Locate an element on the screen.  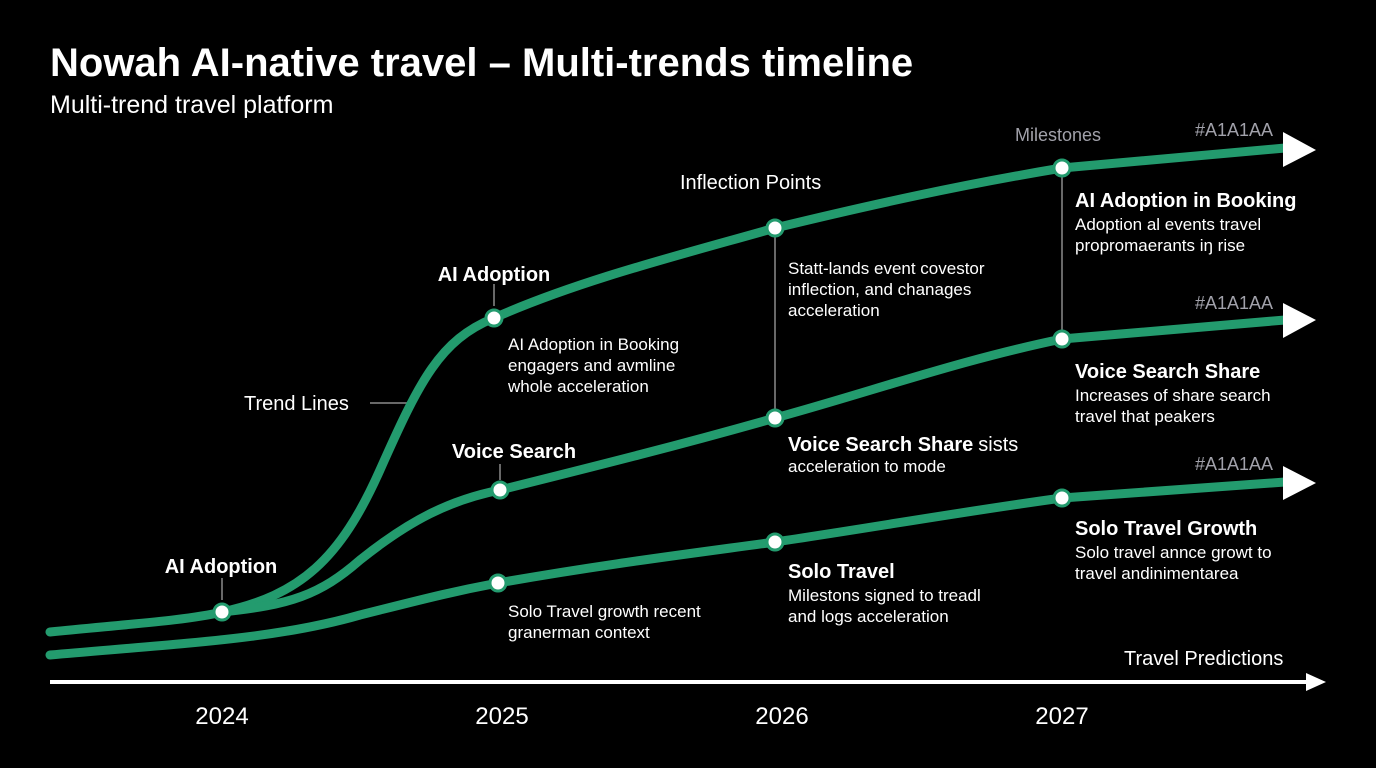
subtitle: Multi-trend travel platform is located at coordinates (191, 105).